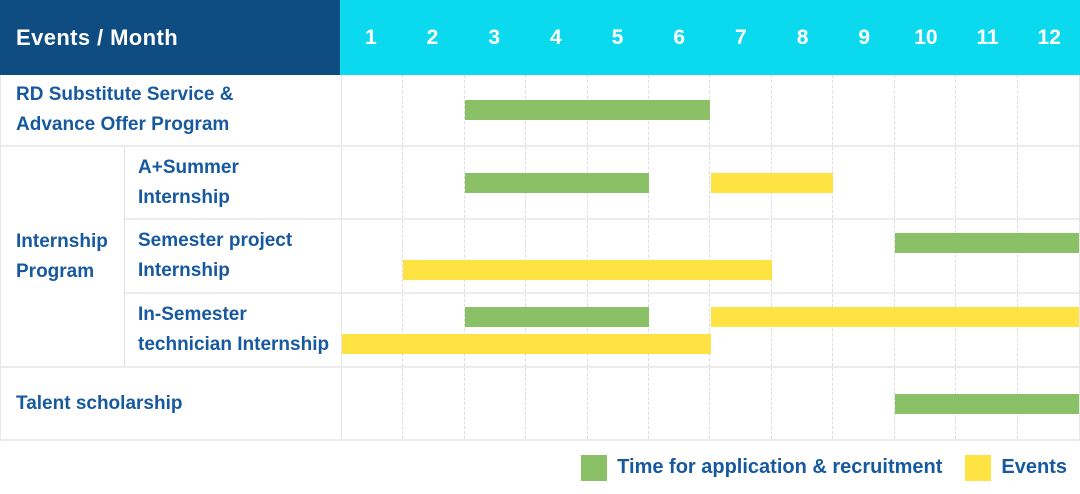 The image size is (1080, 494). I want to click on month-label: 9, so click(864, 37).